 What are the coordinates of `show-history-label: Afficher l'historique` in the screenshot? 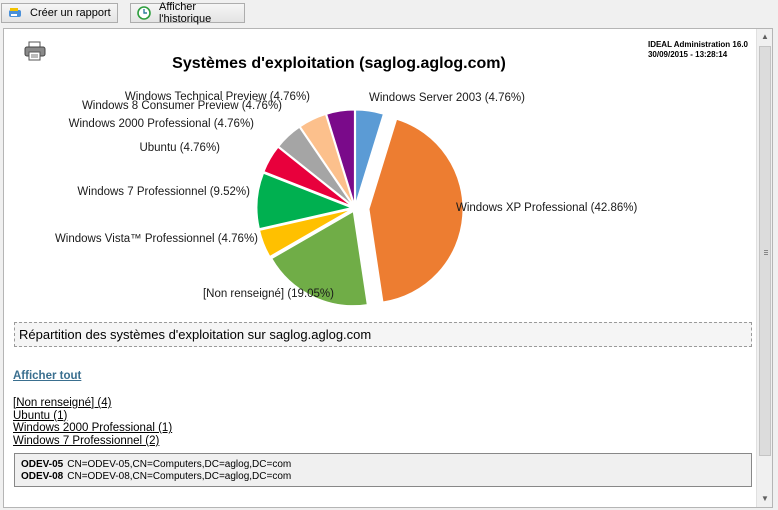 It's located at (185, 13).